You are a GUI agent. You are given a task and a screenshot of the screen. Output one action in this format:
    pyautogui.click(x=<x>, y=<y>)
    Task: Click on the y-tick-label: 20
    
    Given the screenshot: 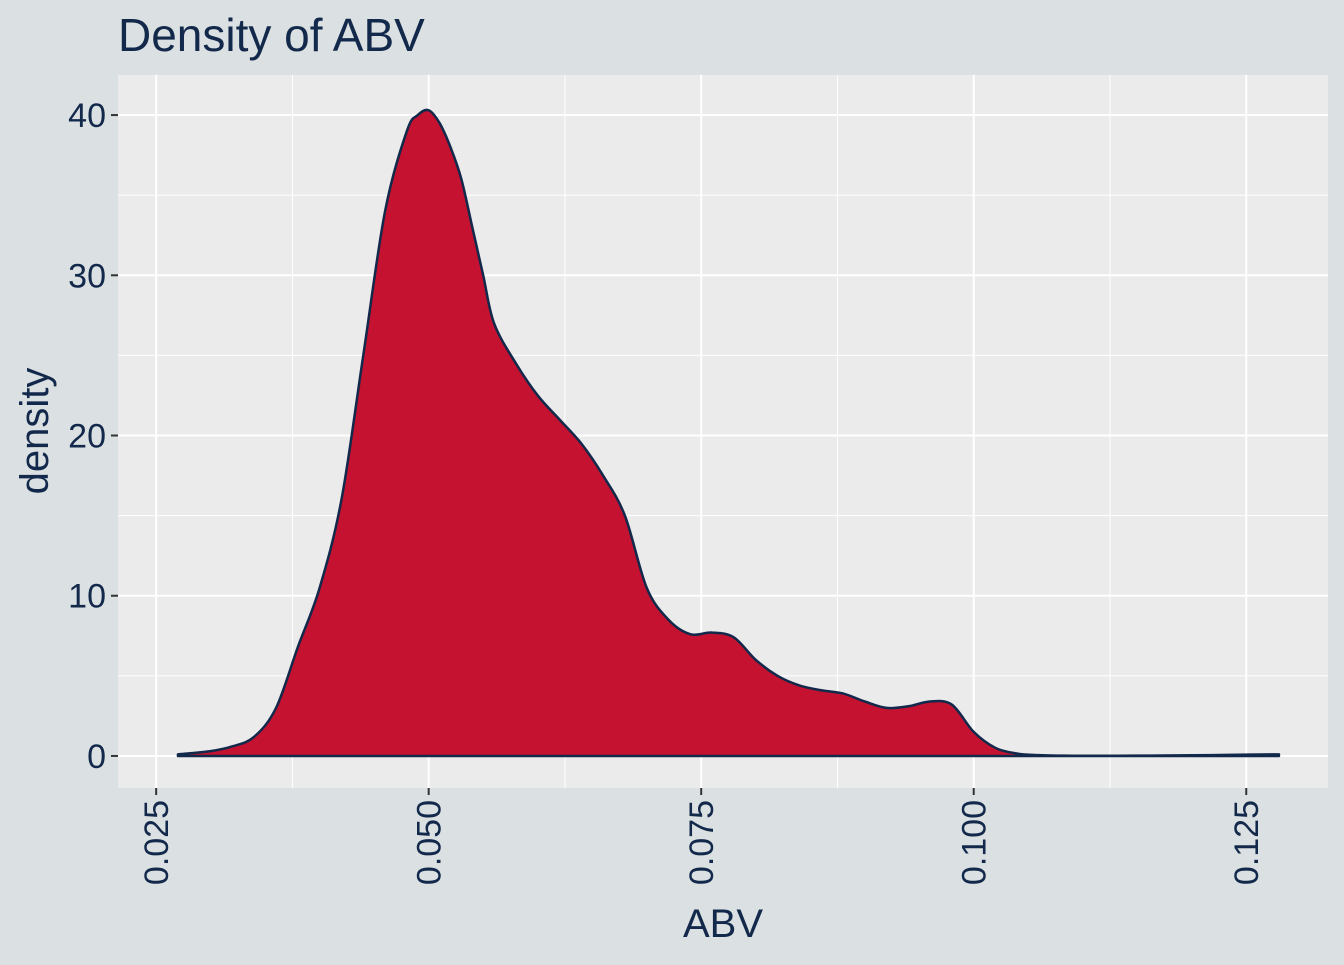 What is the action you would take?
    pyautogui.click(x=87, y=437)
    